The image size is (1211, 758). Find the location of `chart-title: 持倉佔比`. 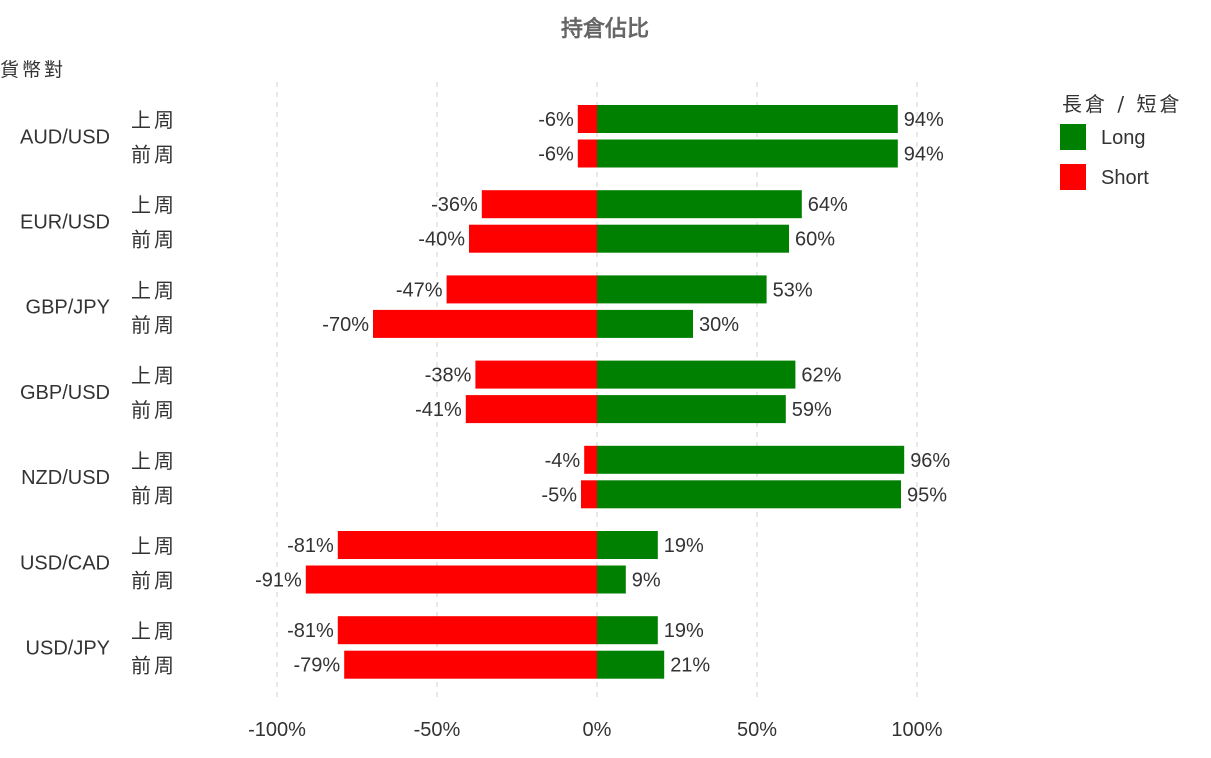

chart-title: 持倉佔比 is located at coordinates (605, 29).